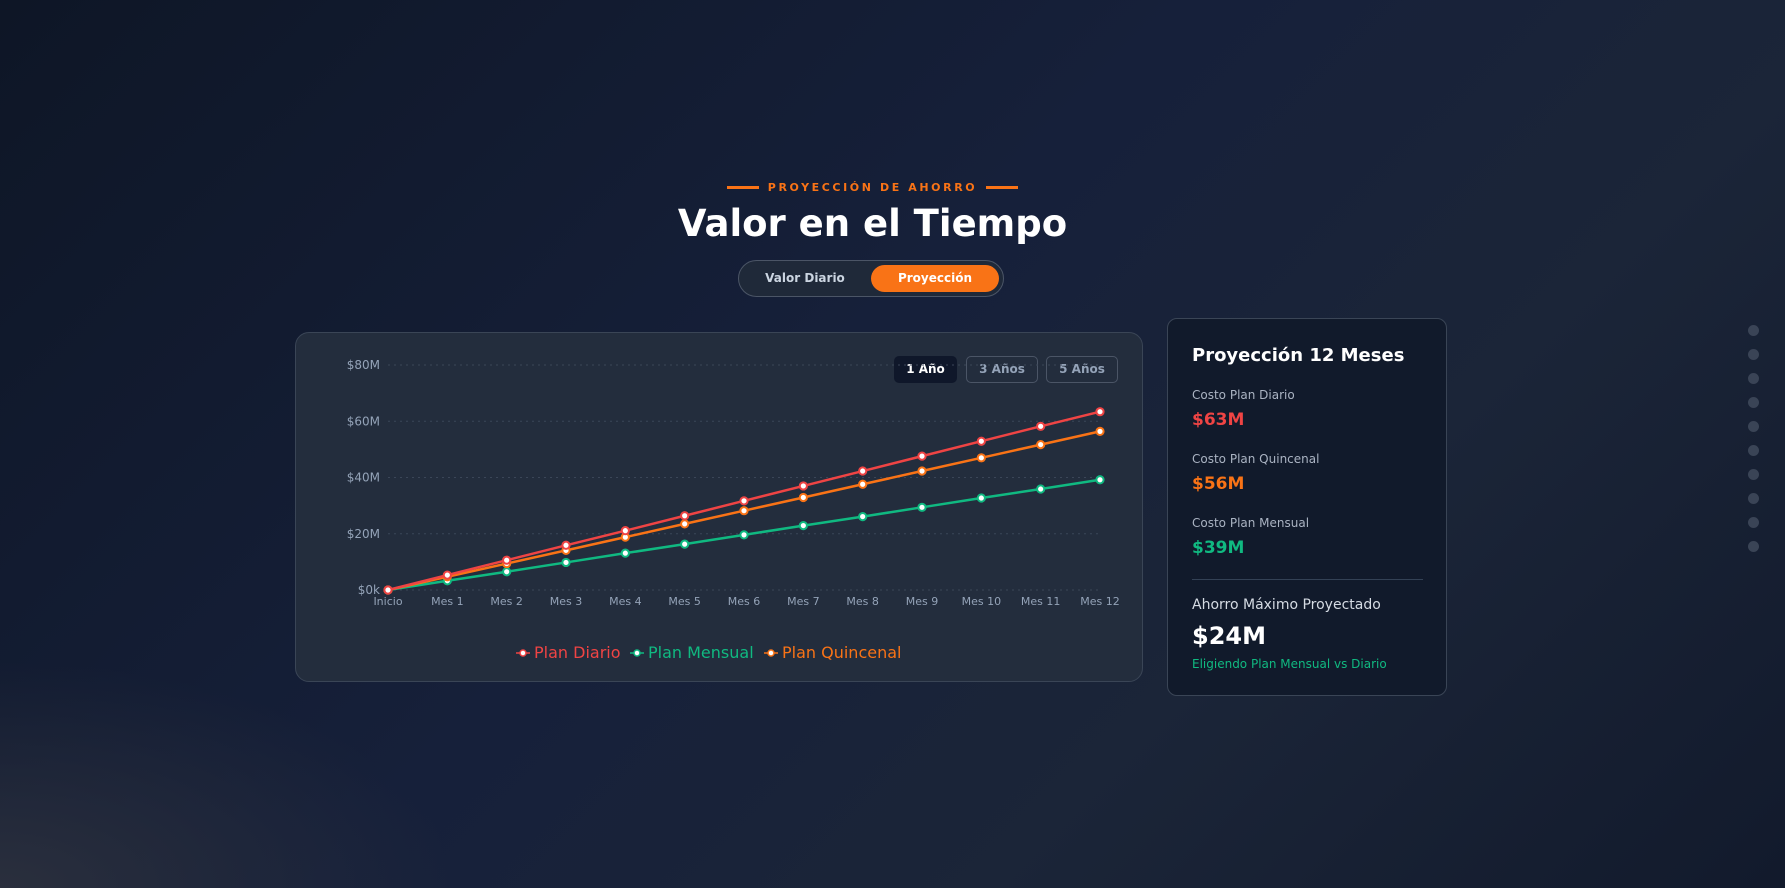 Image resolution: width=1785 pixels, height=888 pixels. I want to click on range-1-year-button: 1 Año, so click(925, 369).